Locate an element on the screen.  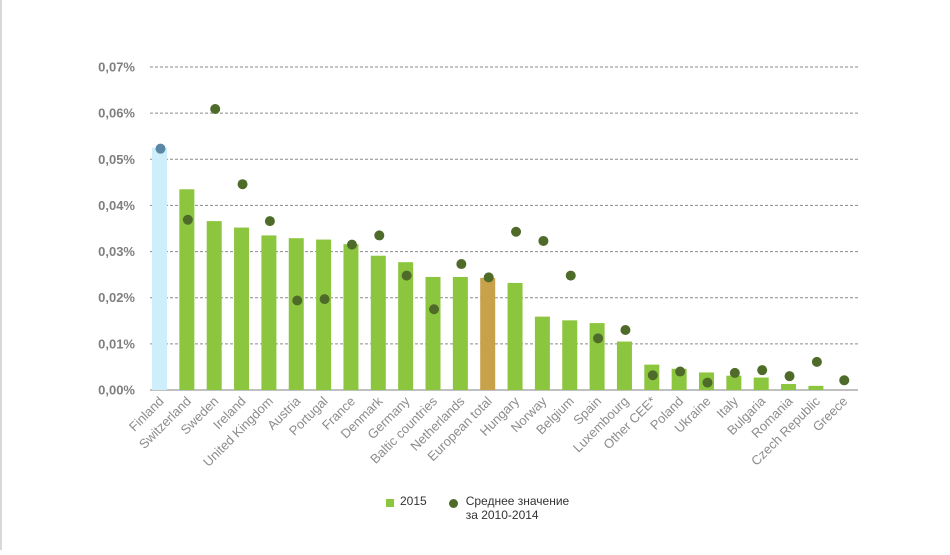
legend-bar-swatch is located at coordinates (390, 503).